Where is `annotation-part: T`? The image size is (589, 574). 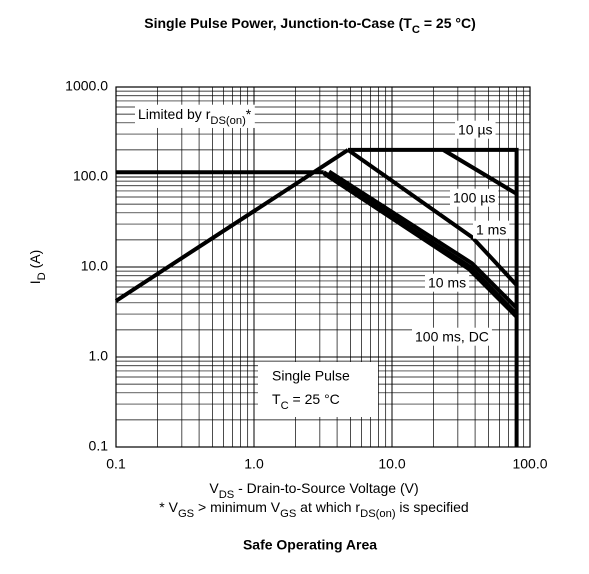
annotation-part: T is located at coordinates (276, 399).